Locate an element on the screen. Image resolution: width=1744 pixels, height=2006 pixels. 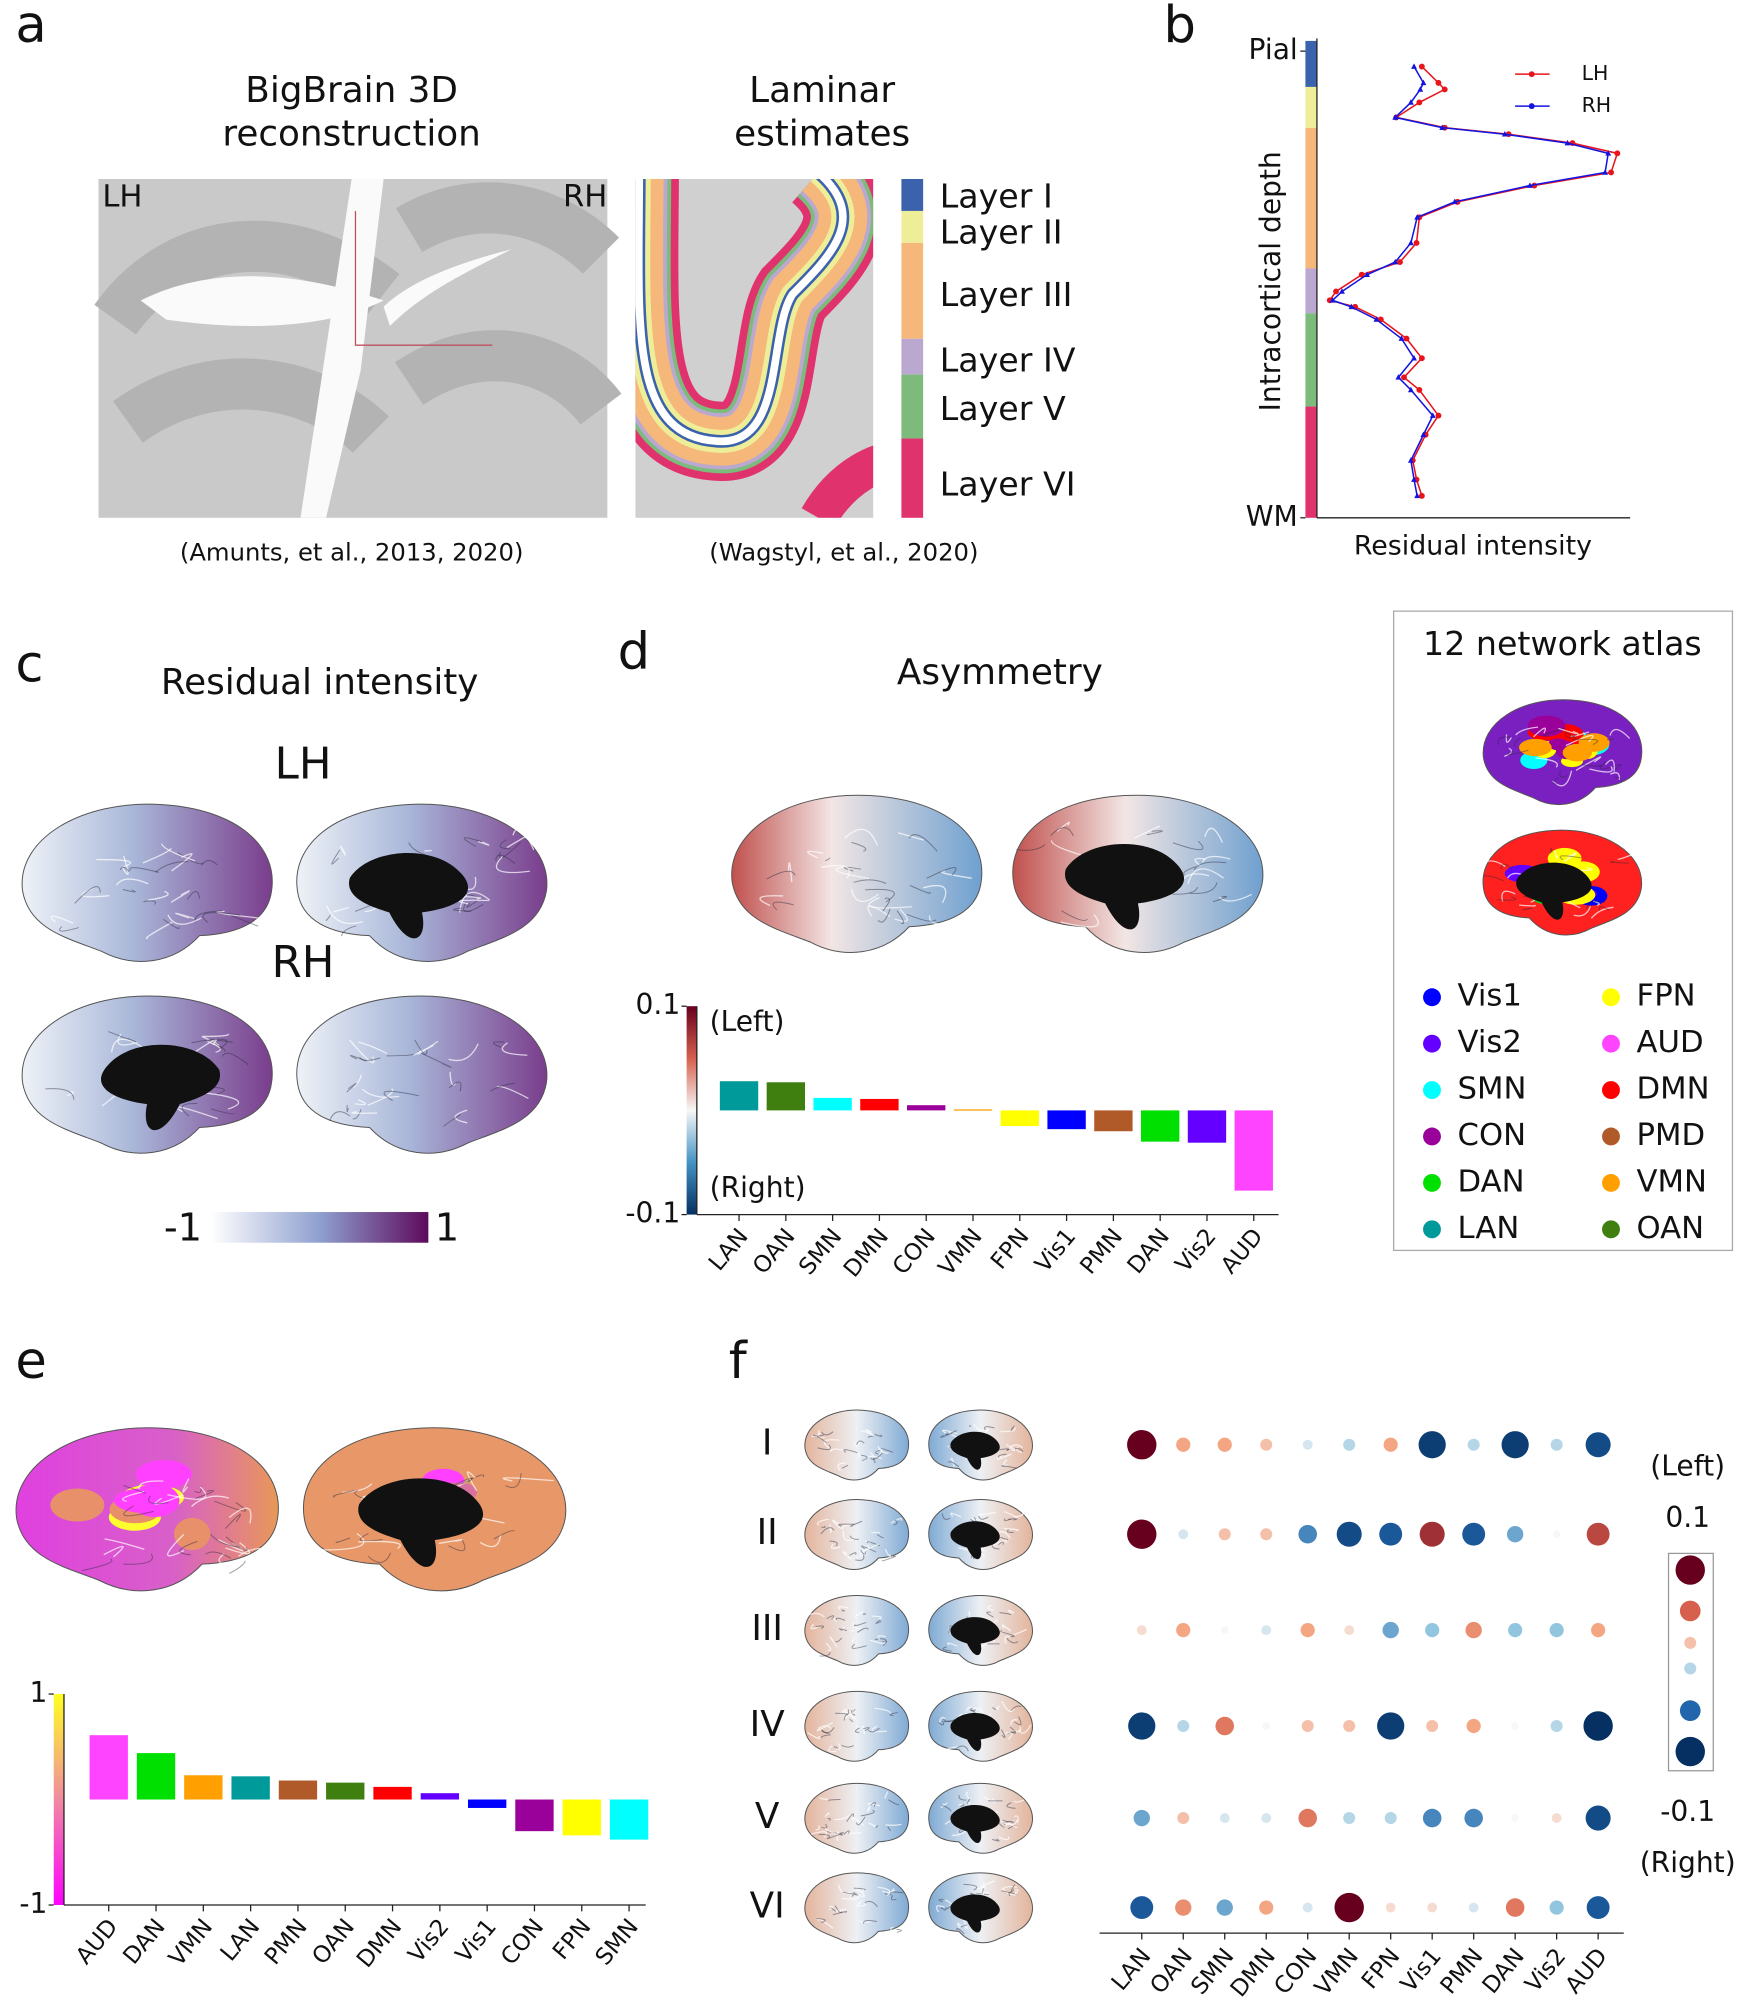
panel-letter: e is located at coordinates (30, 1361).